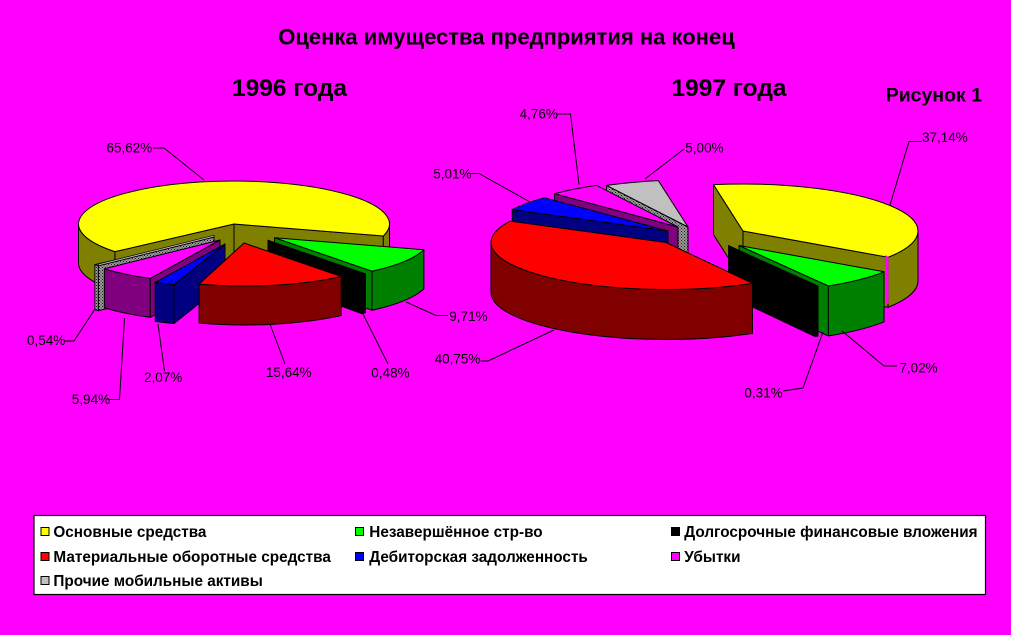  What do you see at coordinates (712, 557) in the screenshot?
I see `svg-text: Убытки` at bounding box center [712, 557].